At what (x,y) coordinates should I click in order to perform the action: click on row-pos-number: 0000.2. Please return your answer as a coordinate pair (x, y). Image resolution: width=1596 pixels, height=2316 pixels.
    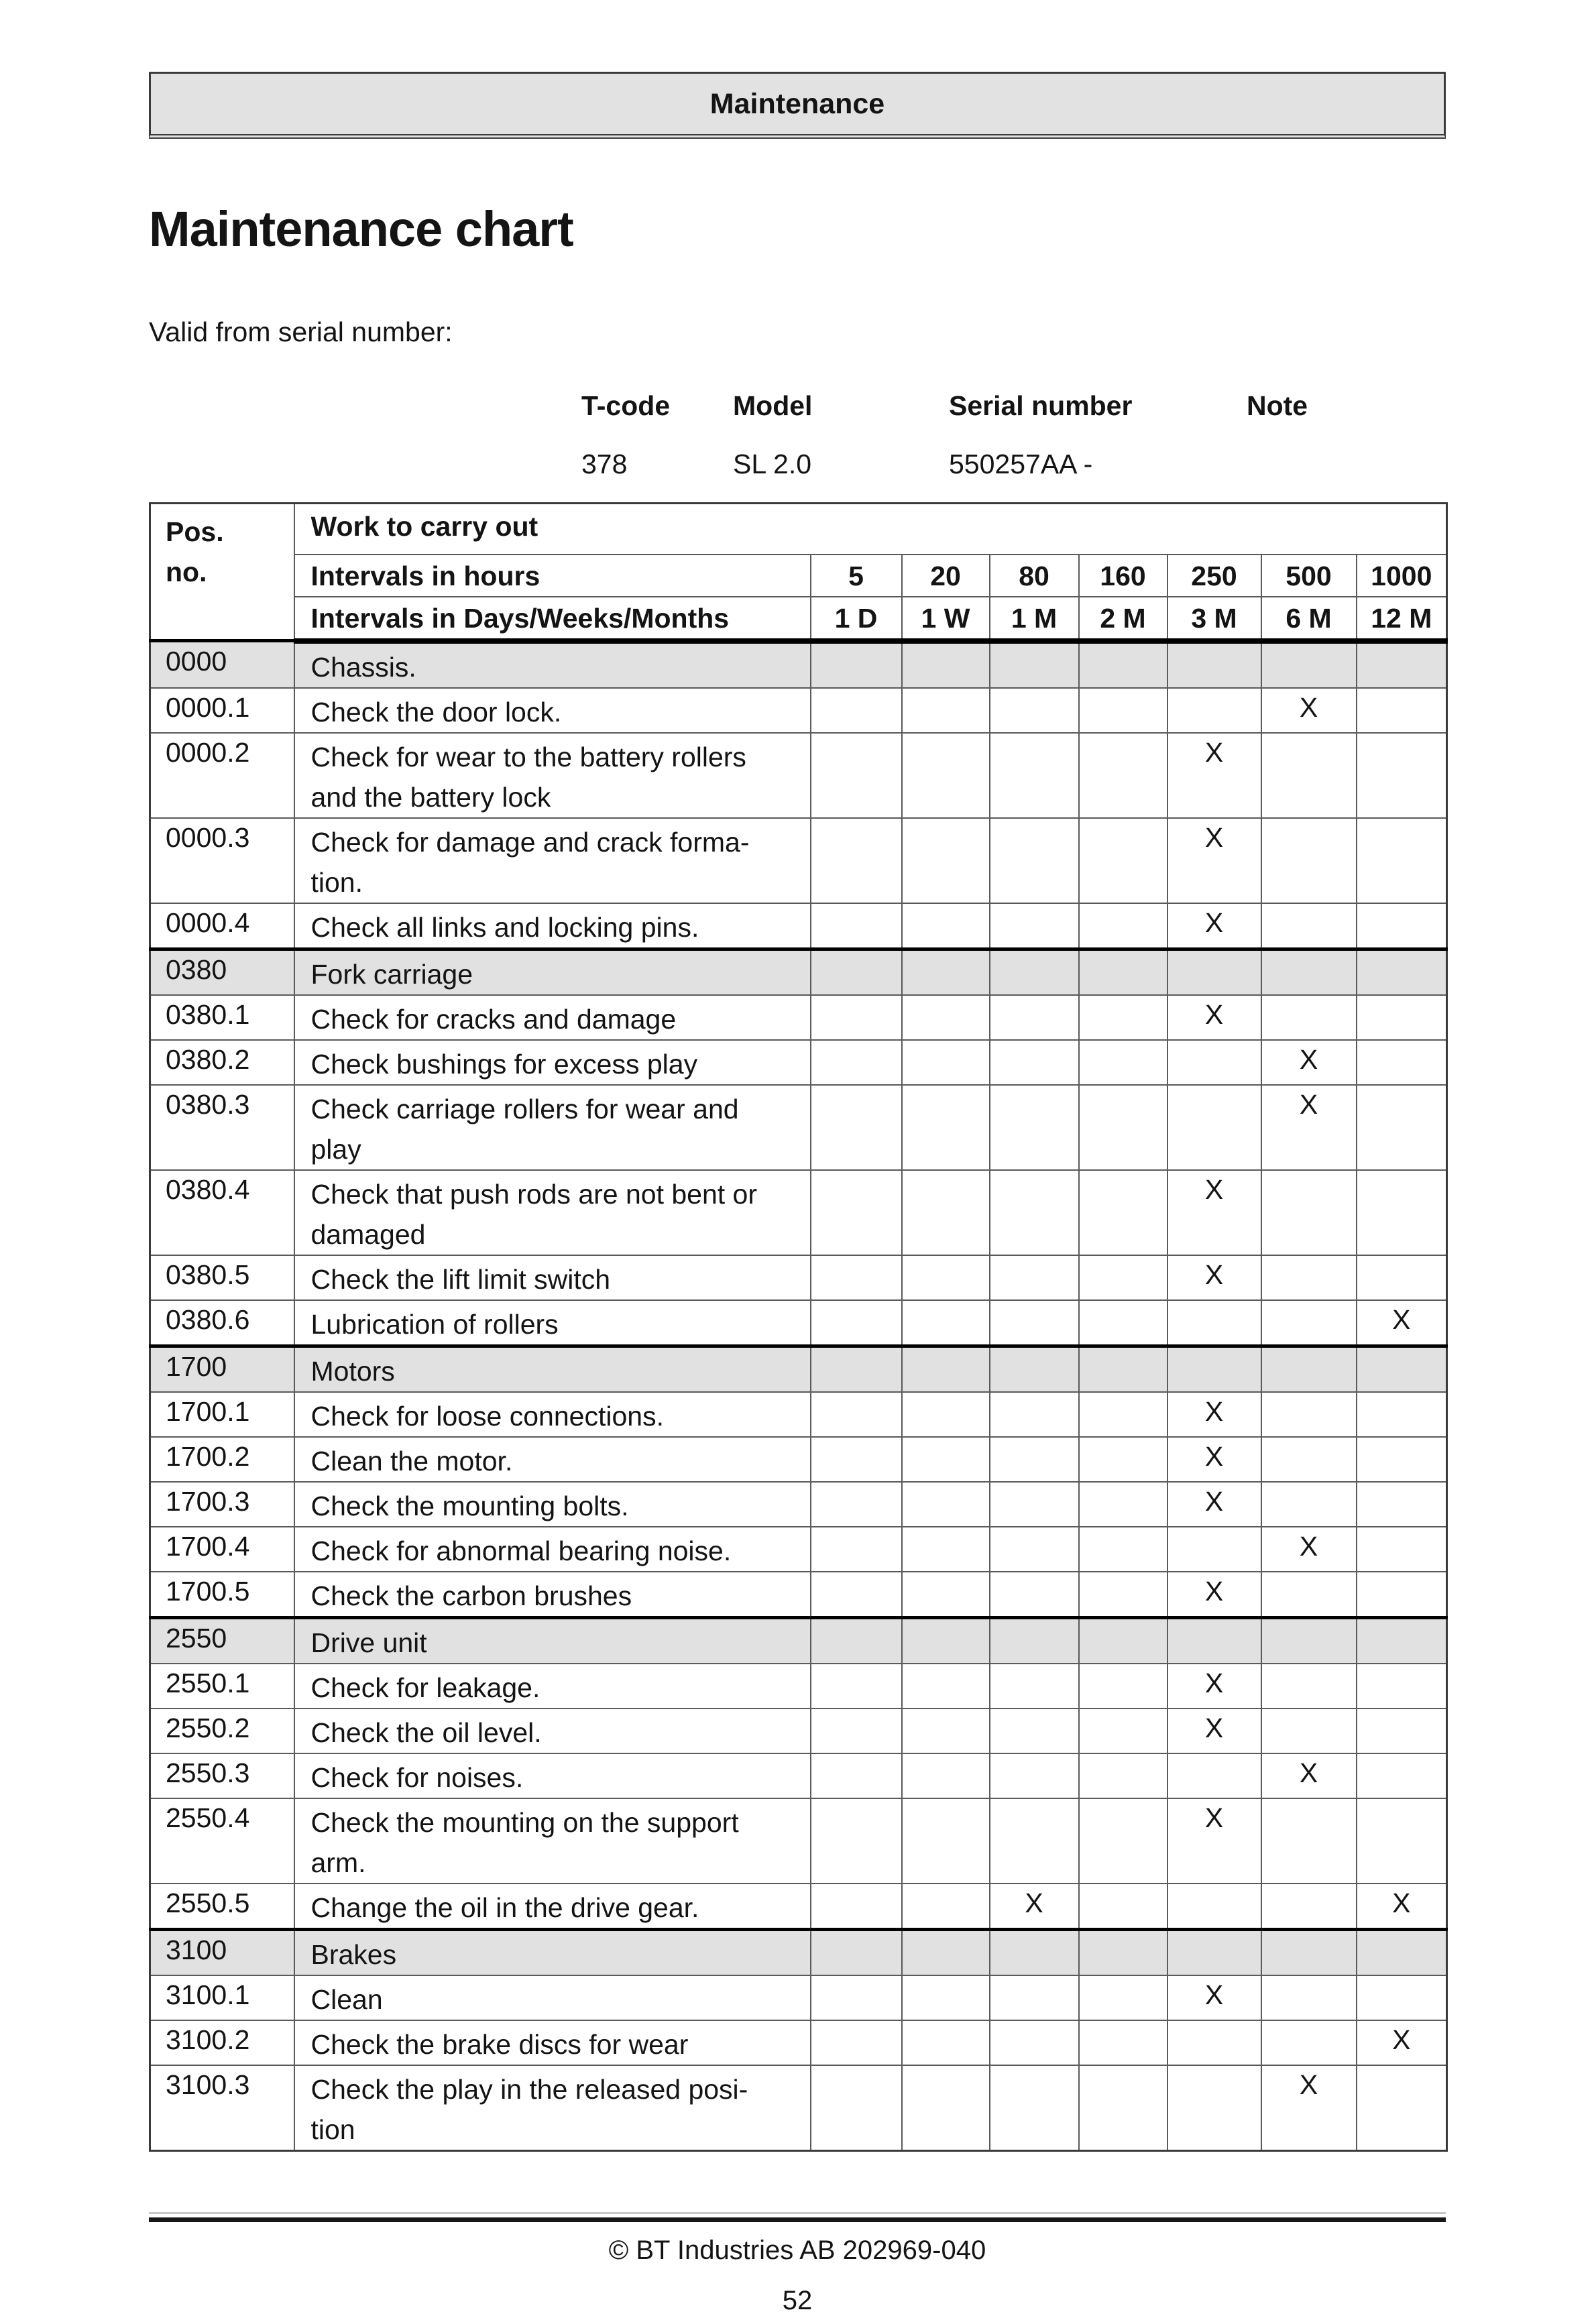
    Looking at the image, I should click on (222, 776).